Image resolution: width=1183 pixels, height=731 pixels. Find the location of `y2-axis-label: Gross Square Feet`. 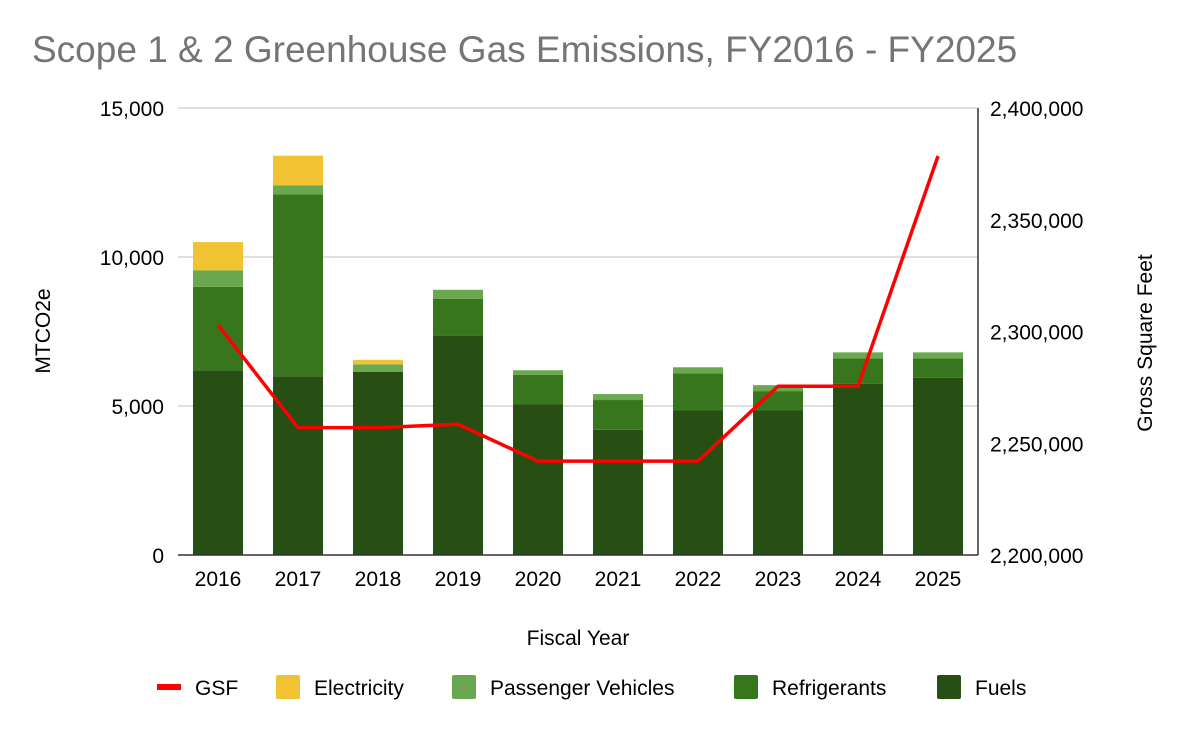

y2-axis-label: Gross Square Feet is located at coordinates (1145, 343).